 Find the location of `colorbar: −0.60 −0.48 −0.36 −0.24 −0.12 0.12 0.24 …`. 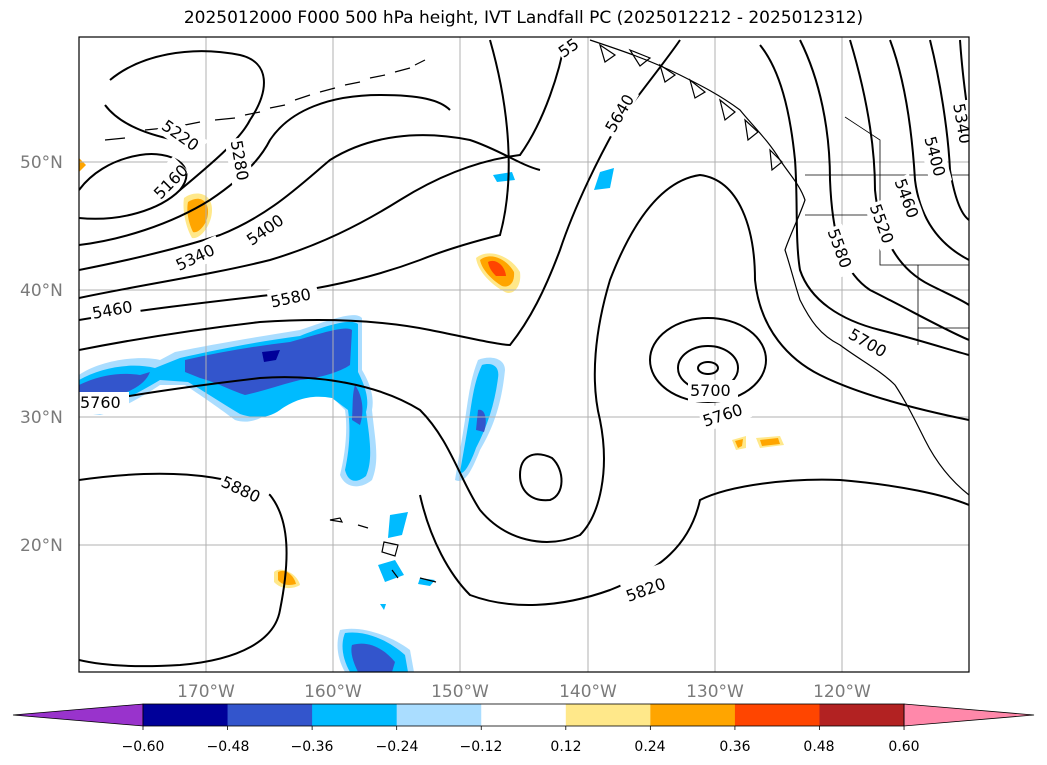

colorbar: −0.60 −0.48 −0.36 −0.24 −0.12 0.12 0.24 … is located at coordinates (523, 729).